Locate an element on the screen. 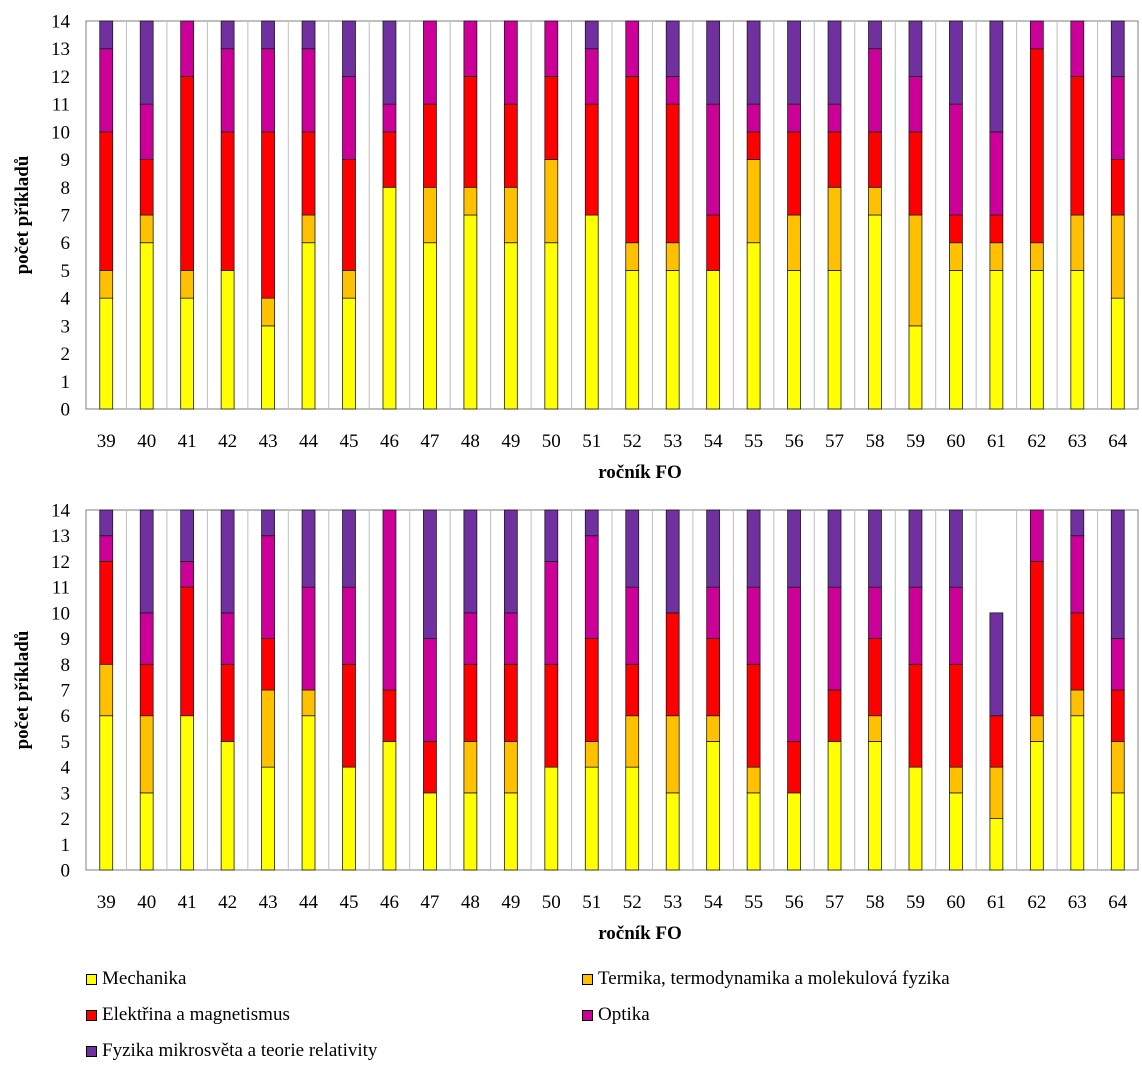  legend-item-elektrina: Elektřina a magnetismus is located at coordinates (188, 1015).